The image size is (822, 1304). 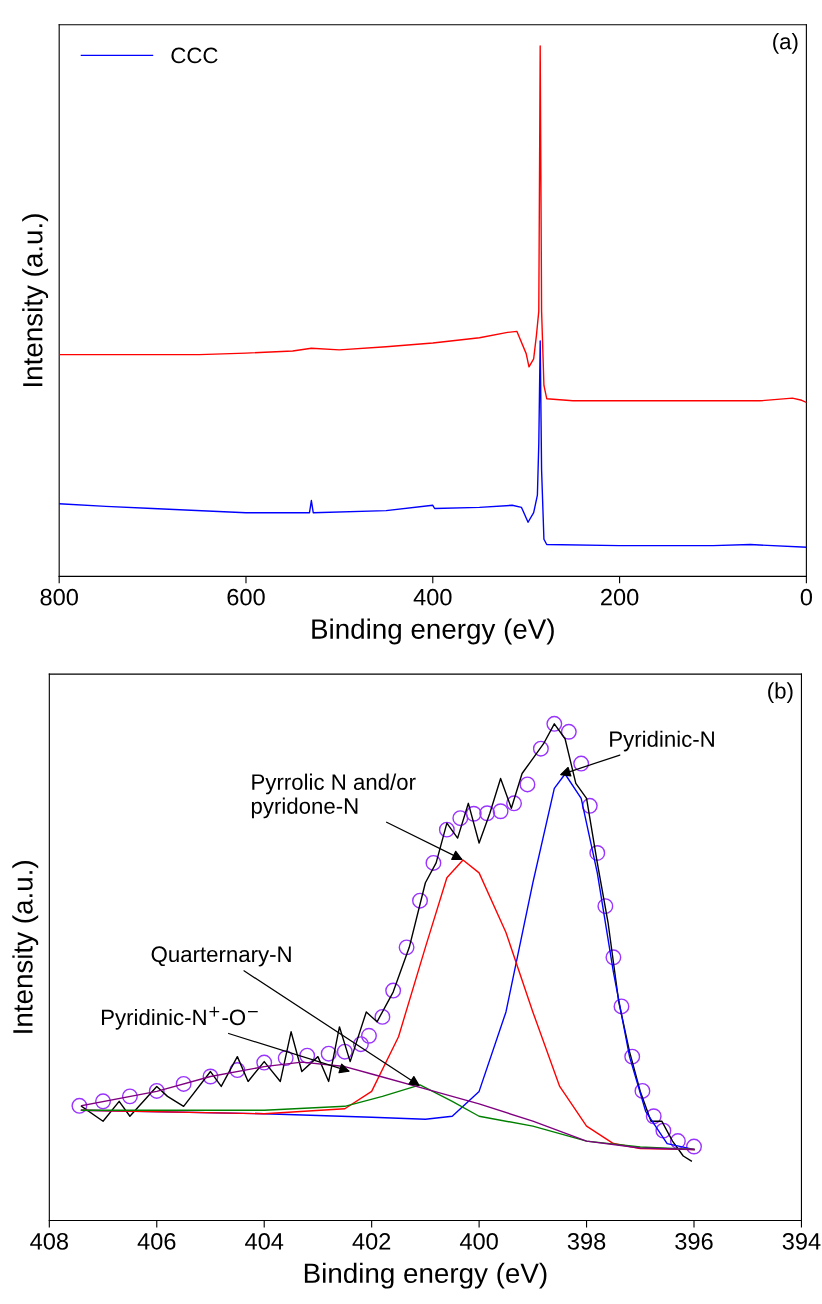 What do you see at coordinates (179, 1018) in the screenshot?
I see `annotation: Pyridinic-N$^{+}$-O$^{−}$` at bounding box center [179, 1018].